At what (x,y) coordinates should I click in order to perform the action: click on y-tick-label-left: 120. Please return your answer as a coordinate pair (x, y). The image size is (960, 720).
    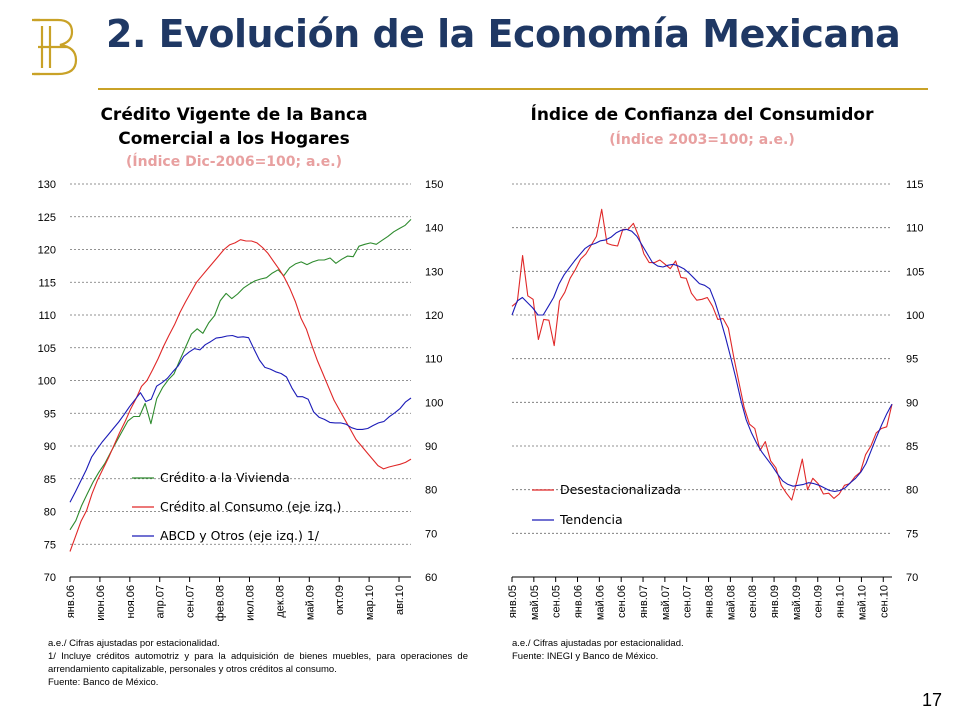
    Looking at the image, I should click on (47, 251).